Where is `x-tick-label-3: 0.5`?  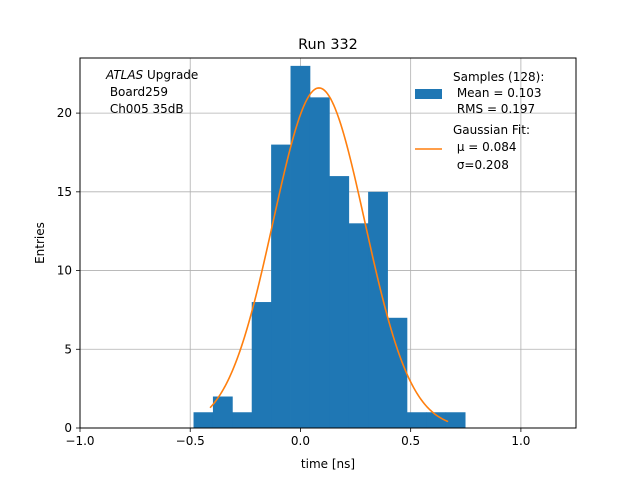
x-tick-label-3: 0.5 is located at coordinates (410, 441).